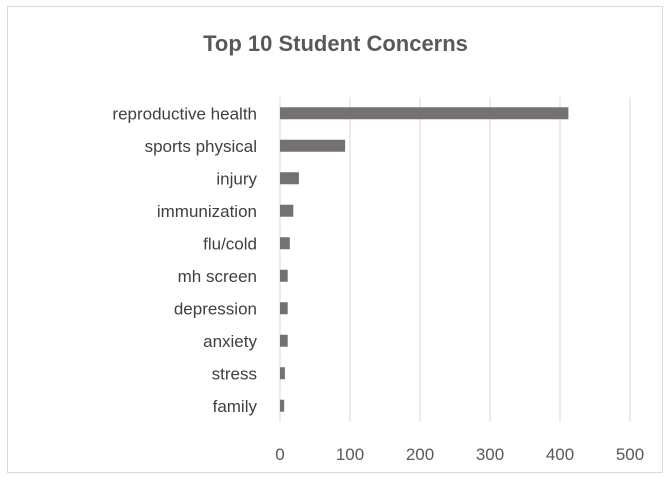 Image resolution: width=671 pixels, height=480 pixels. What do you see at coordinates (184, 113) in the screenshot?
I see `category-label: reproductive health` at bounding box center [184, 113].